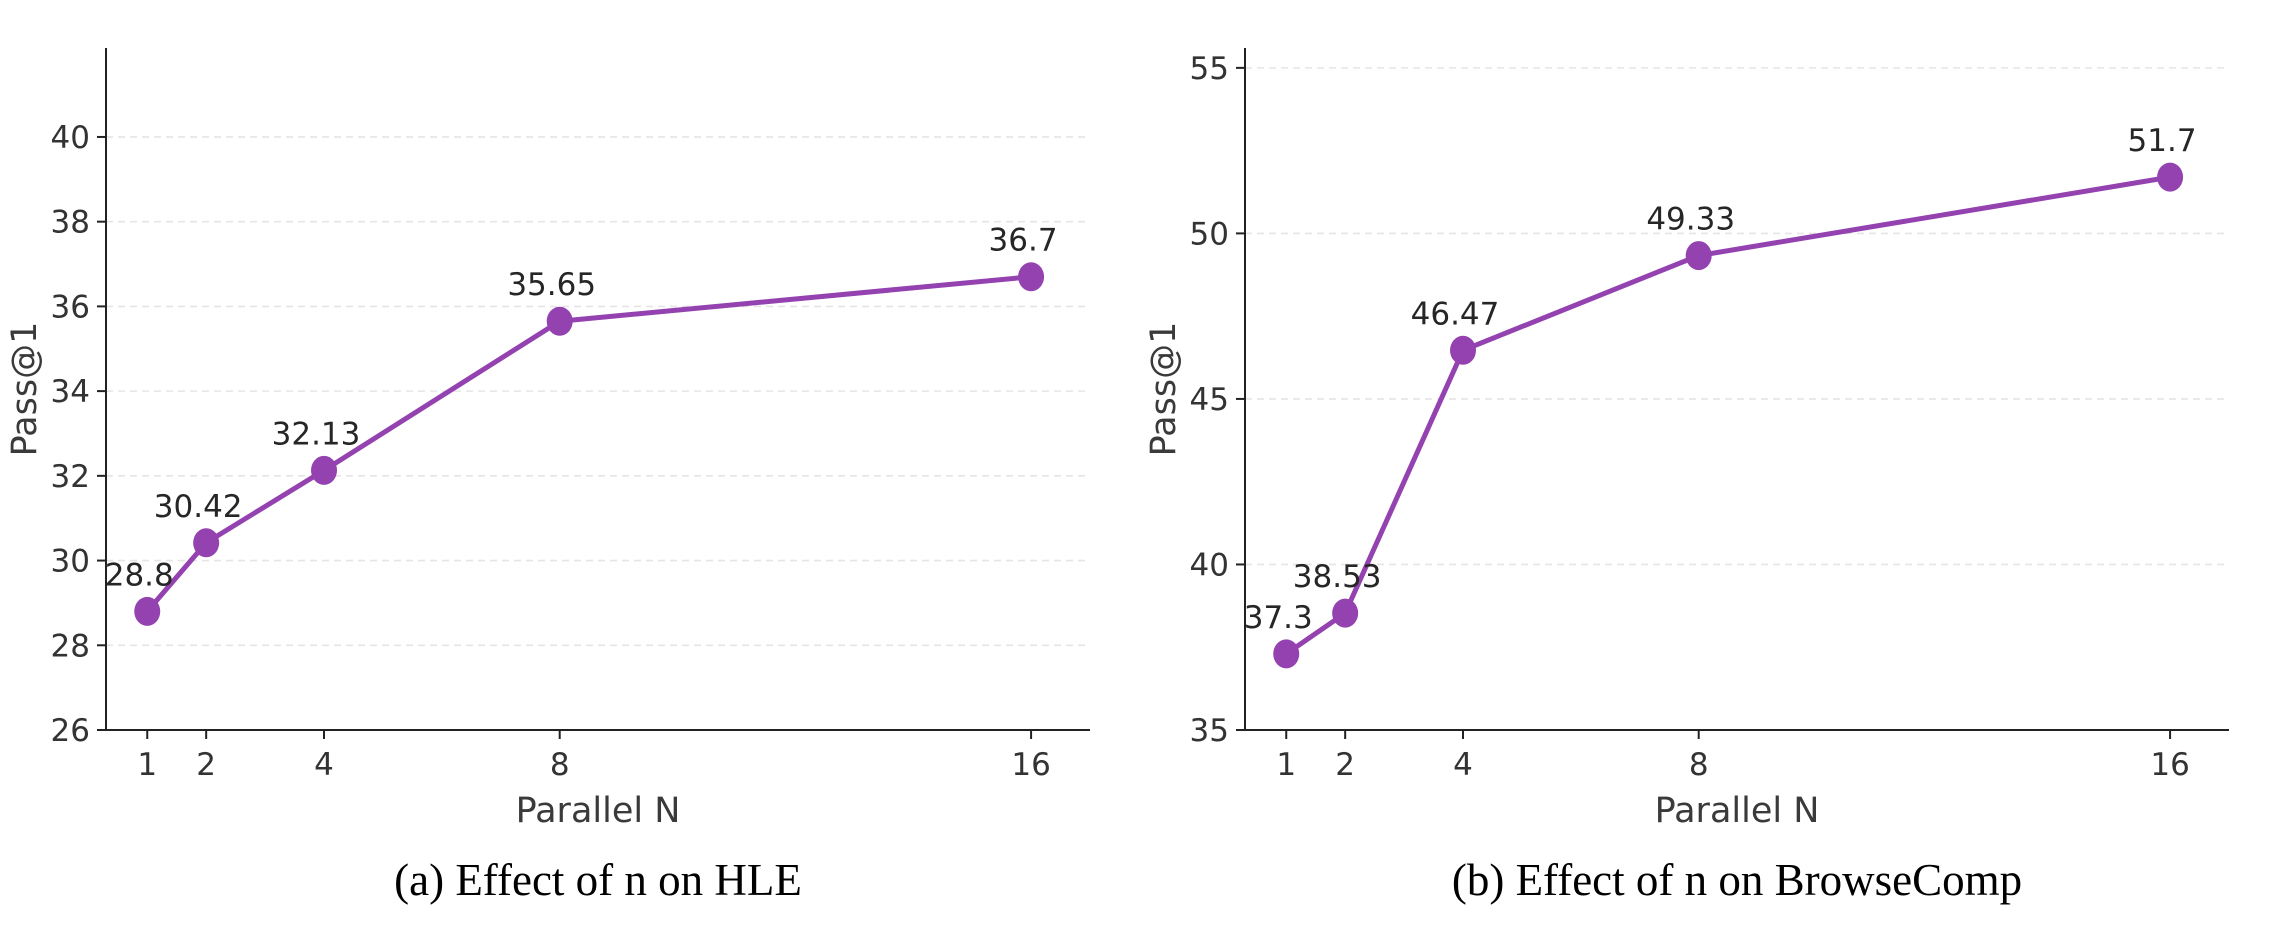  Describe the element at coordinates (70, 646) in the screenshot. I see `y-tick-label: 28` at that location.